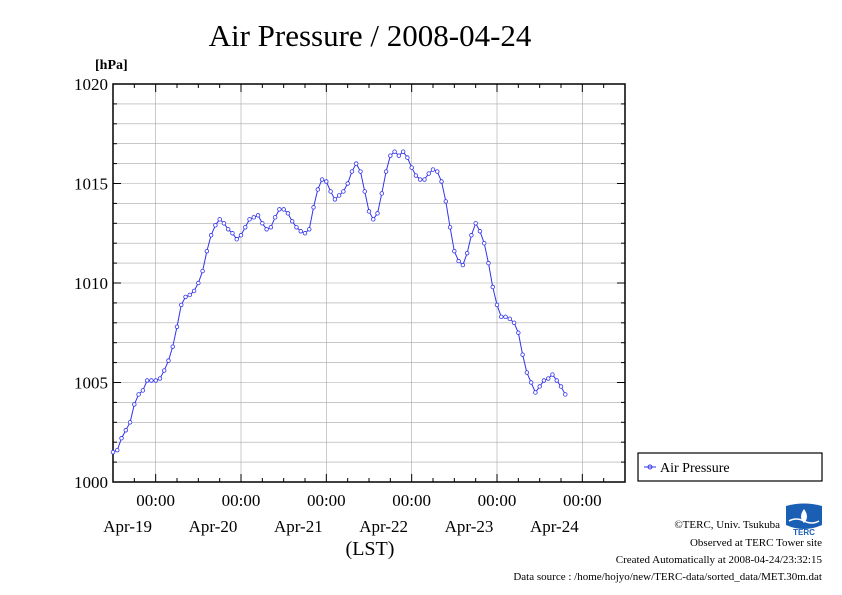 This screenshot has width=842, height=595. What do you see at coordinates (727, 525) in the screenshot?
I see `footer-copyright: ©TERC, Univ. Tsukuba` at bounding box center [727, 525].